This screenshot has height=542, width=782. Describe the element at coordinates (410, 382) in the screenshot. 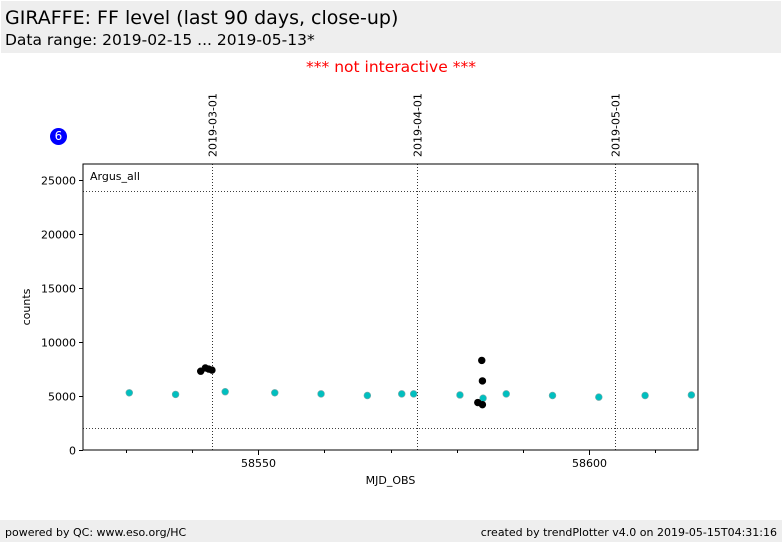

I see `data-points` at that location.